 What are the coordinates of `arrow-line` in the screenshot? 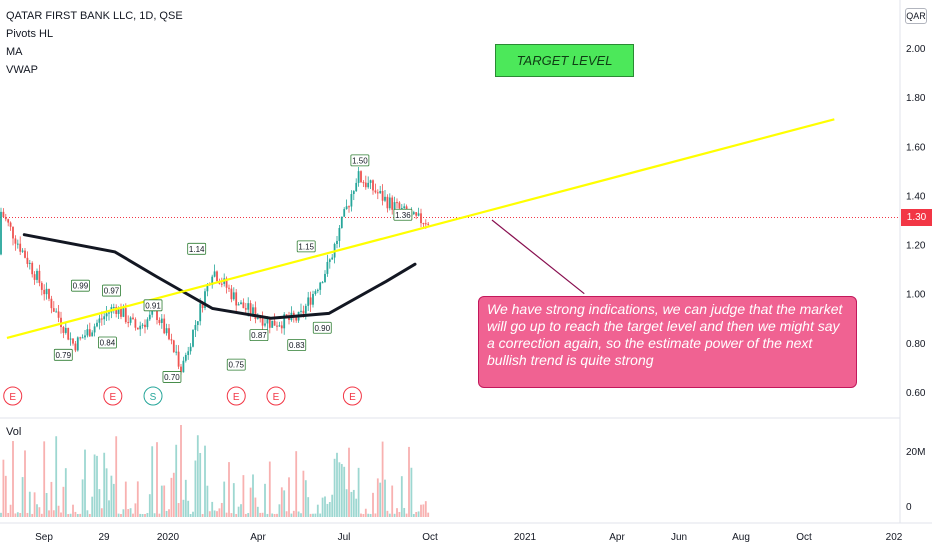 It's located at (538, 257).